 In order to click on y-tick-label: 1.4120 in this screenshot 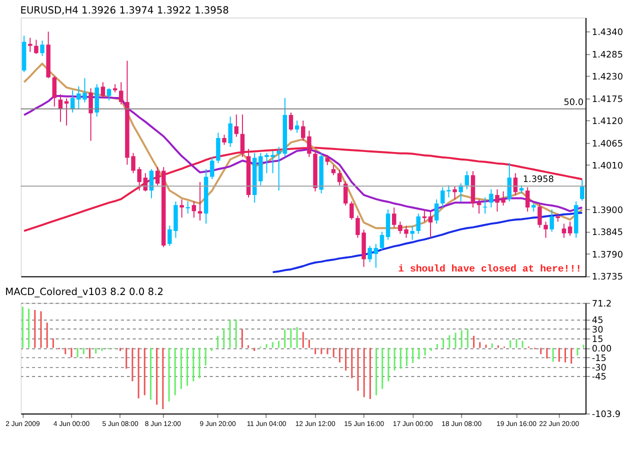, I will do `click(608, 122)`.